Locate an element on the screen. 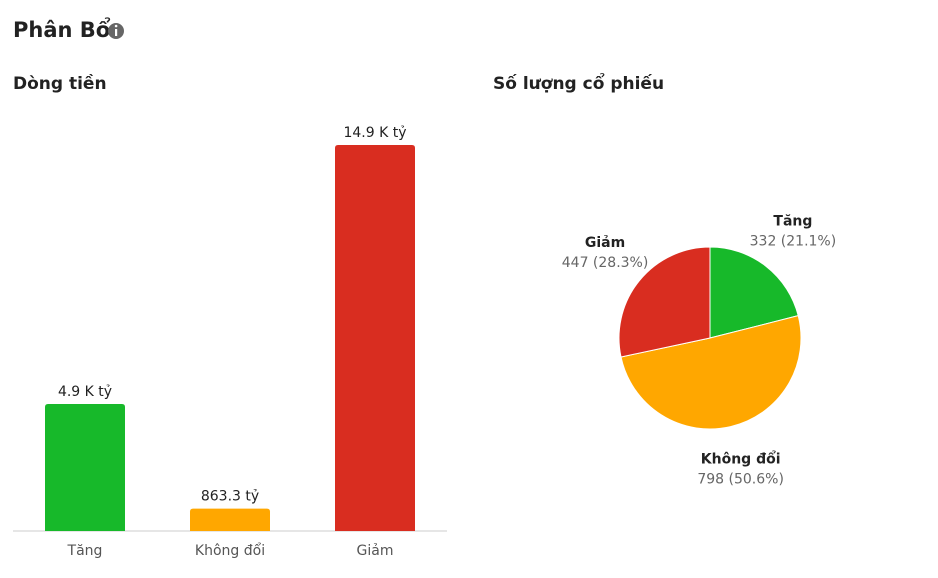 The image size is (938, 578). pie-chart-title: Số lượng cổ phiếu is located at coordinates (578, 83).